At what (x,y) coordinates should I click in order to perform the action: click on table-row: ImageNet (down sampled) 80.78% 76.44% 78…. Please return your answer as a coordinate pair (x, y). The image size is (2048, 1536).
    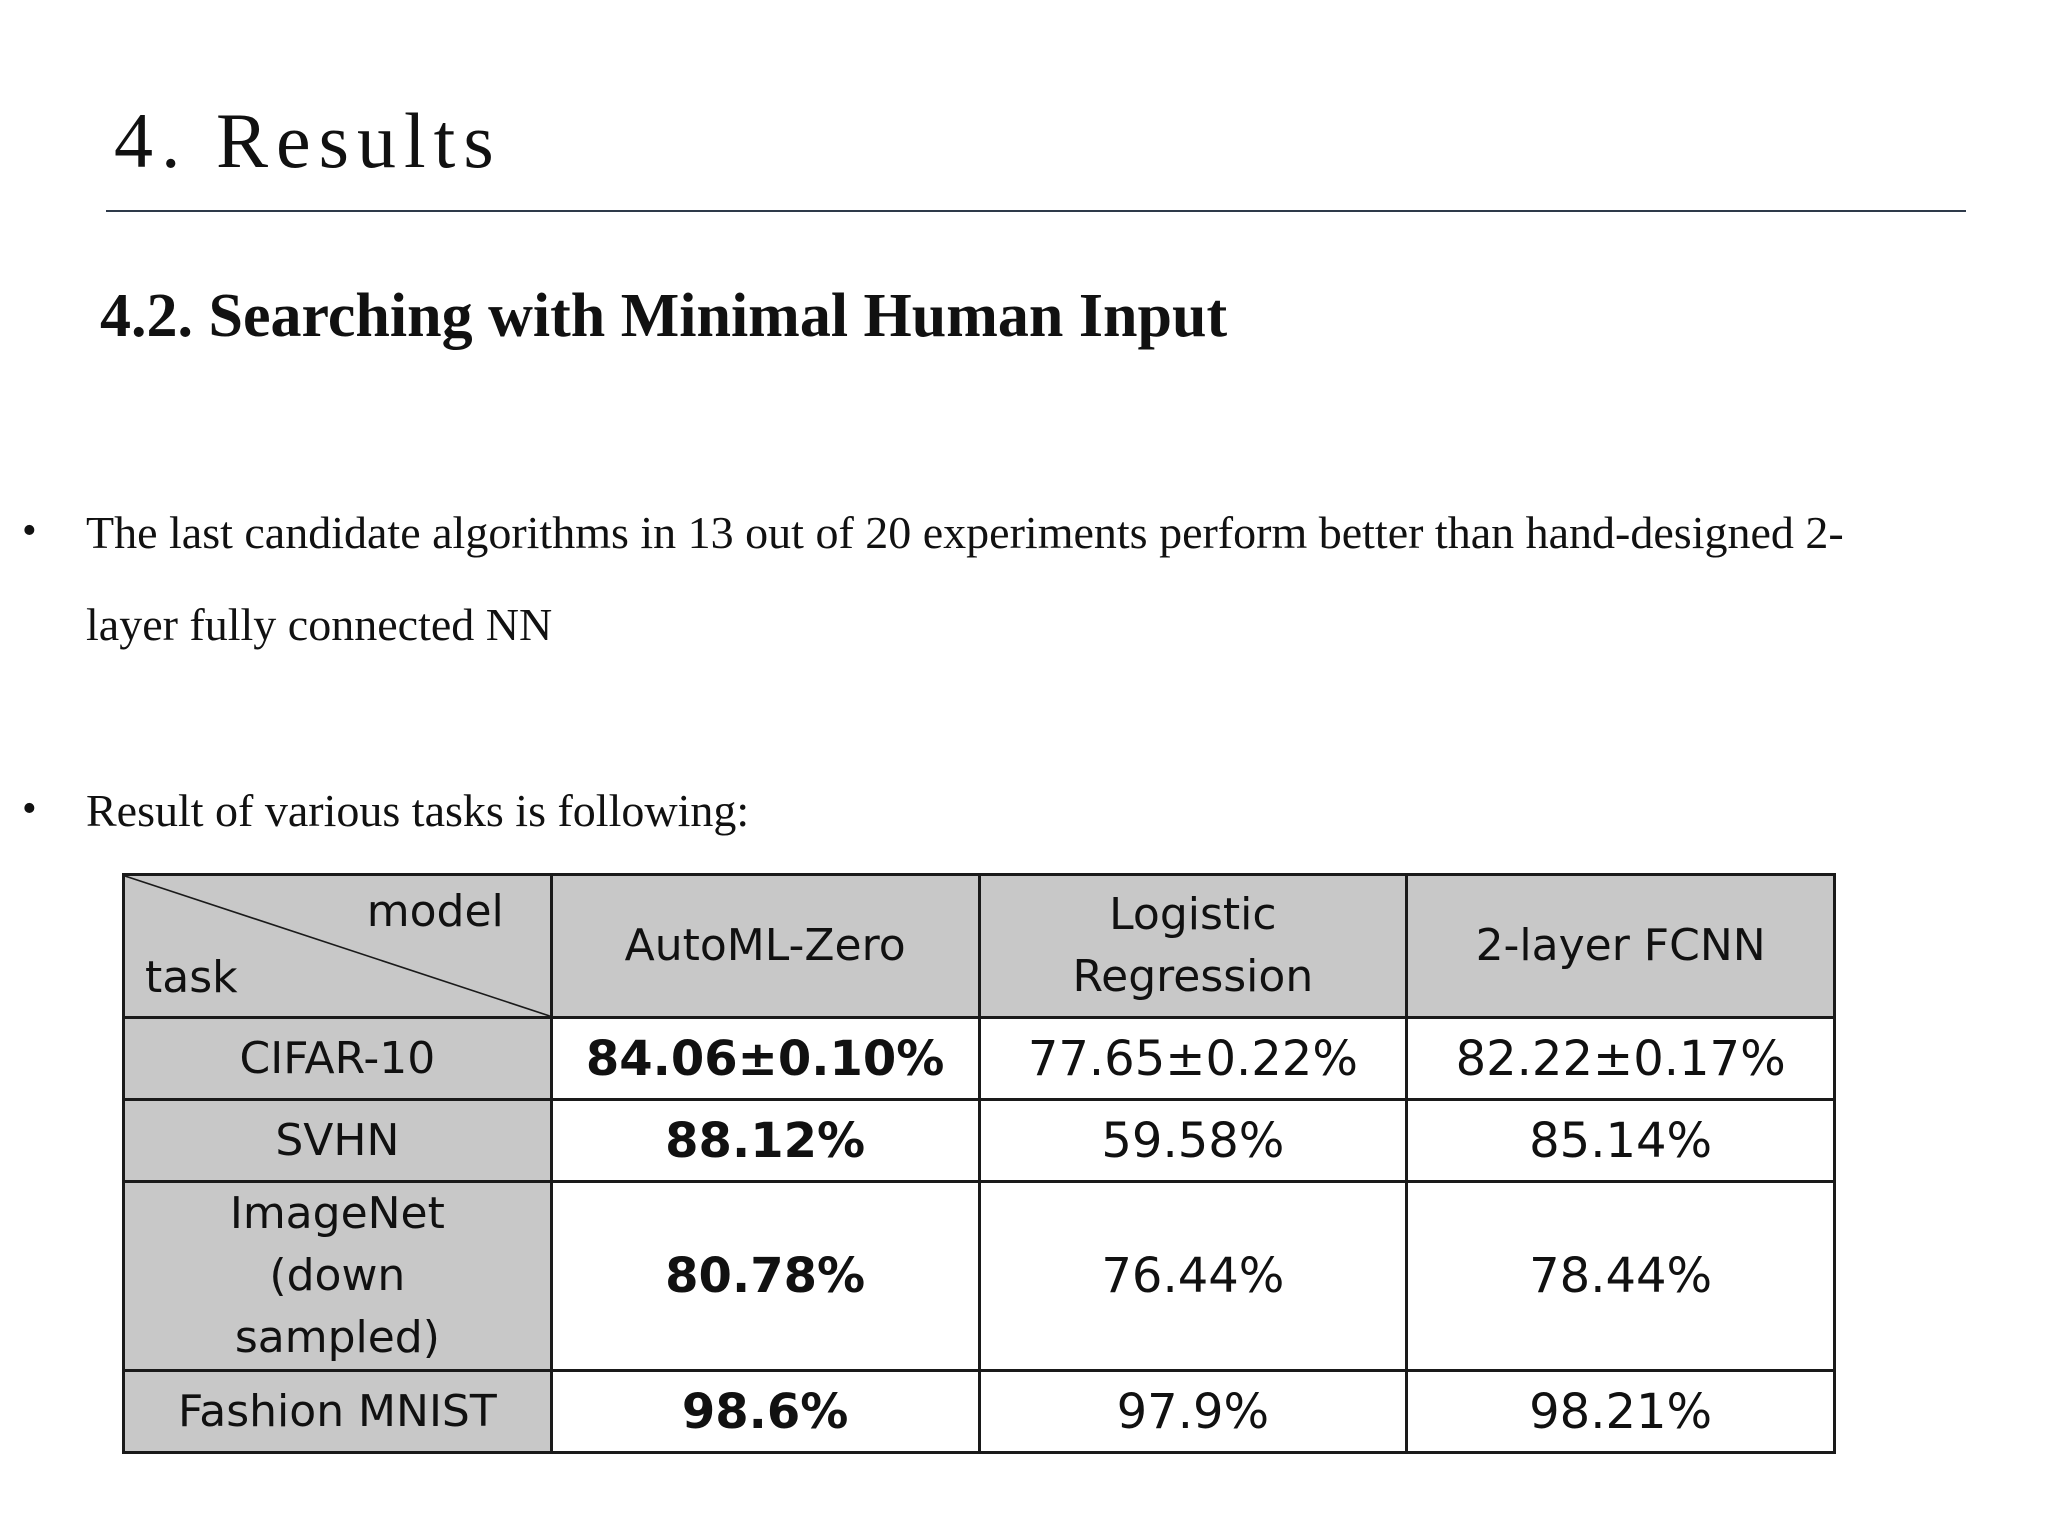
    Looking at the image, I should click on (979, 1276).